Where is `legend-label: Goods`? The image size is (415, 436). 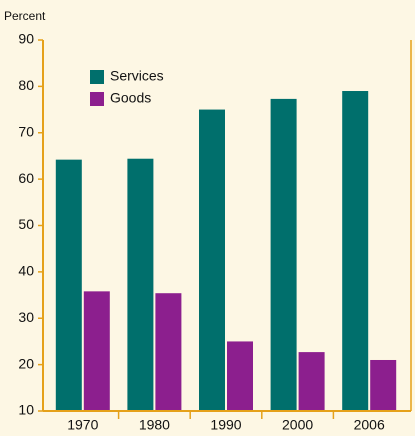 legend-label: Goods is located at coordinates (130, 98).